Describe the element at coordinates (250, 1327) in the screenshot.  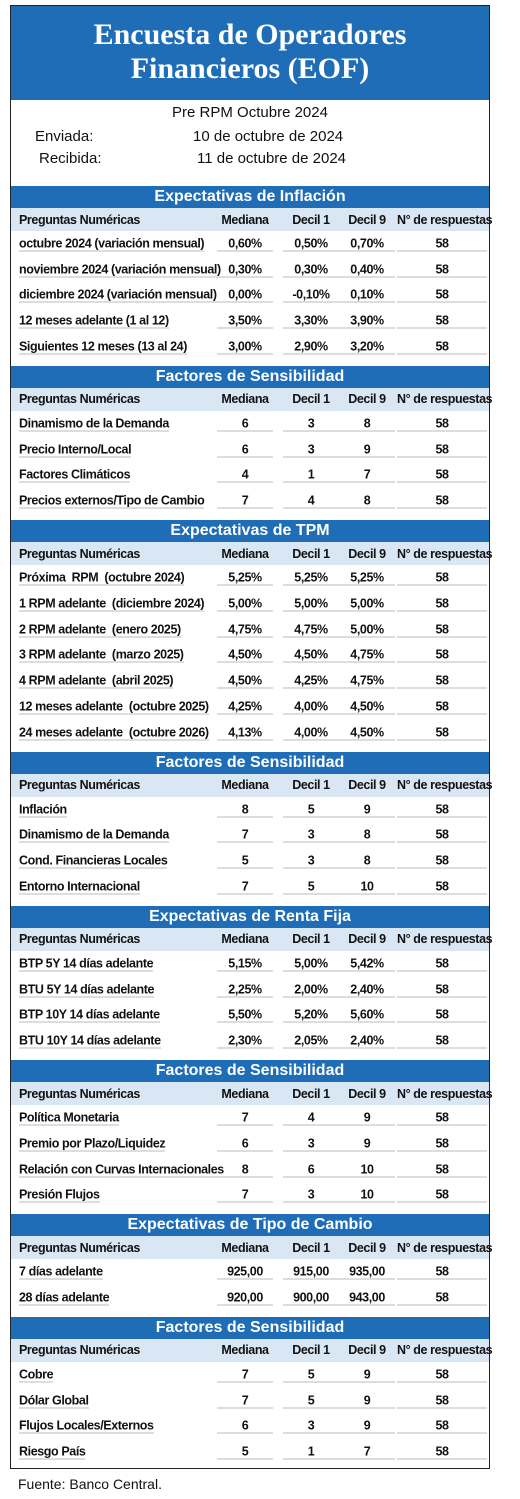
I see `section-header: Factores de Sensibilidad` at that location.